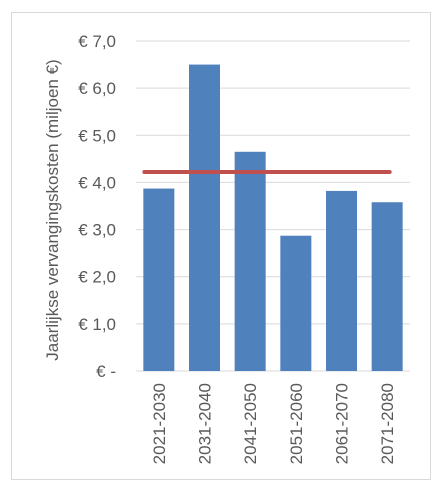  What do you see at coordinates (97, 206) in the screenshot?
I see `y-axis-ticks: € - € 1,0 € 2,0 € 3,0 € 4,0 € 5,0 € 6,0 € 7,0` at bounding box center [97, 206].